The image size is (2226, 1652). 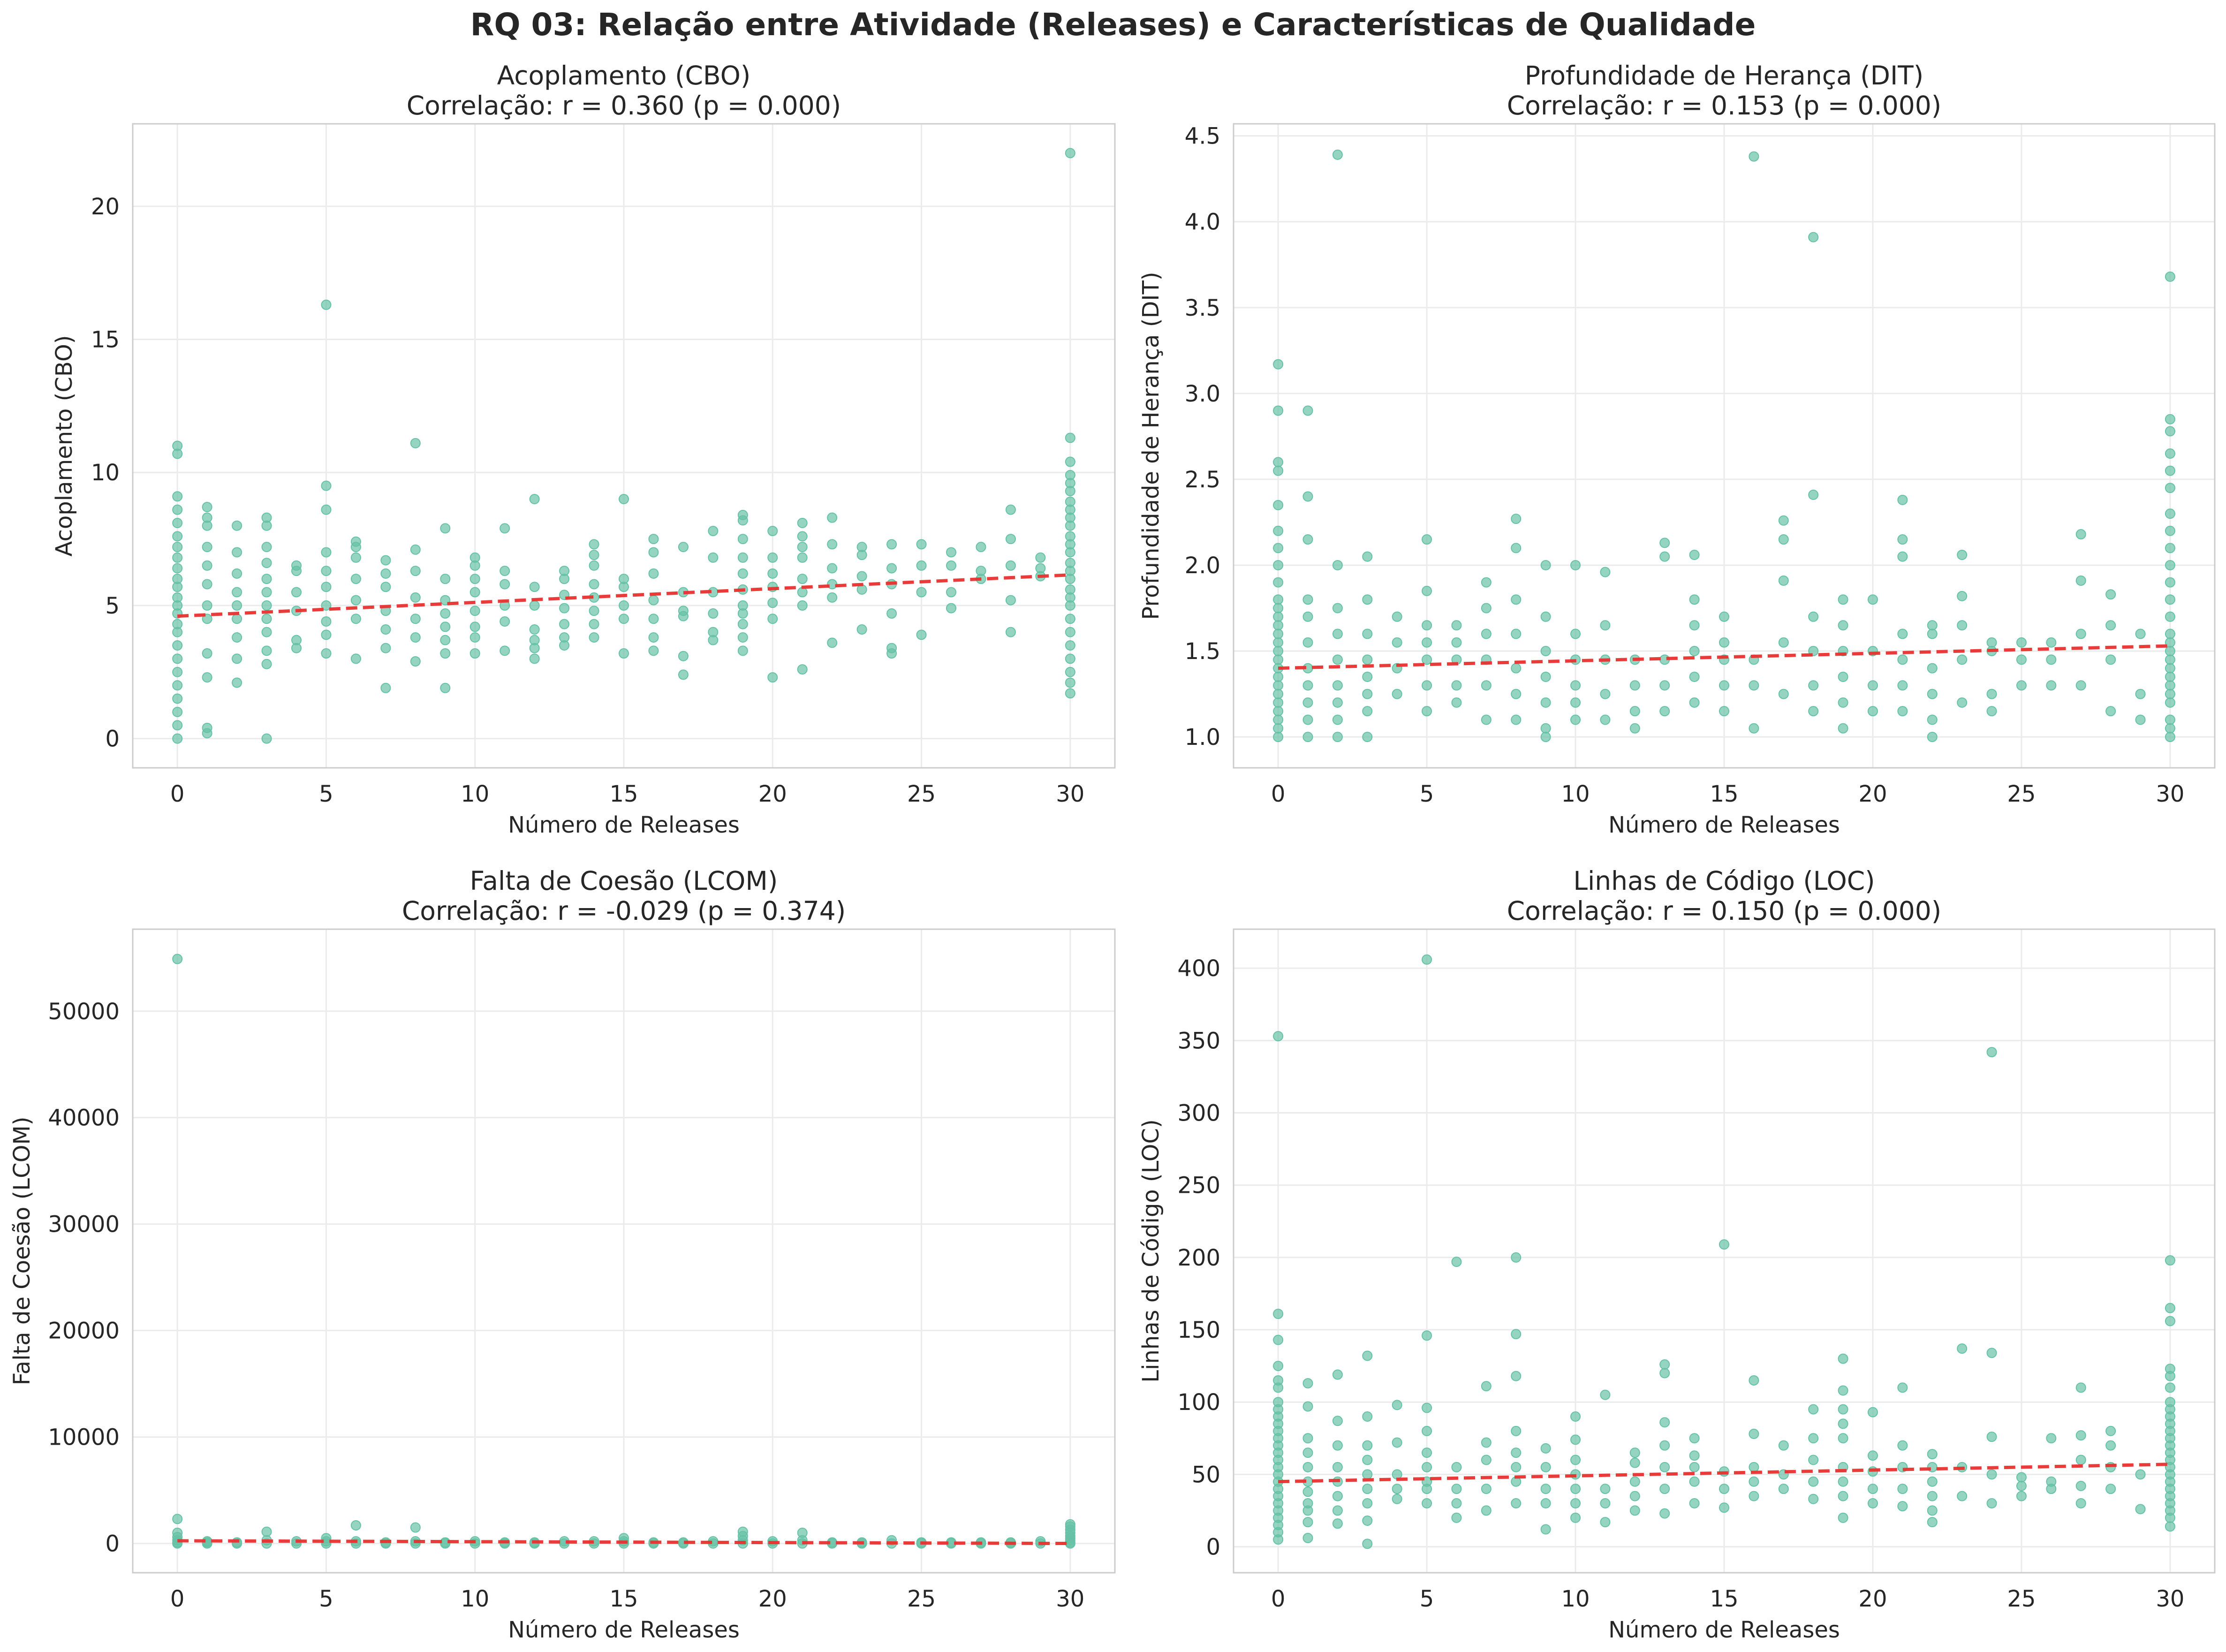 What do you see at coordinates (326, 794) in the screenshot?
I see `x-tick-label: 5` at bounding box center [326, 794].